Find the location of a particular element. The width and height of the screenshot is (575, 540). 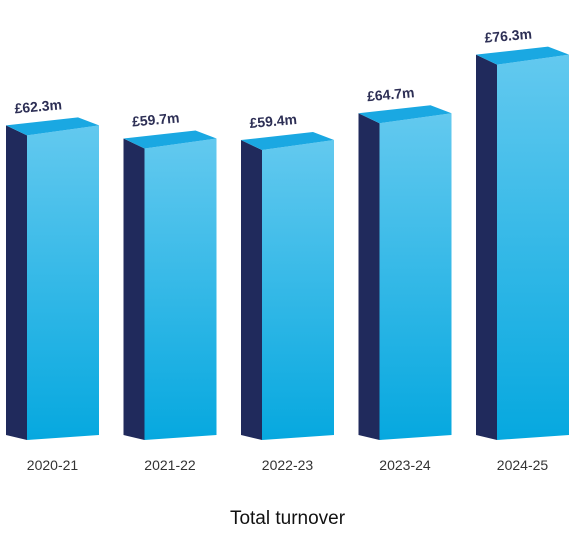

data-label: £62.3m is located at coordinates (38, 106).